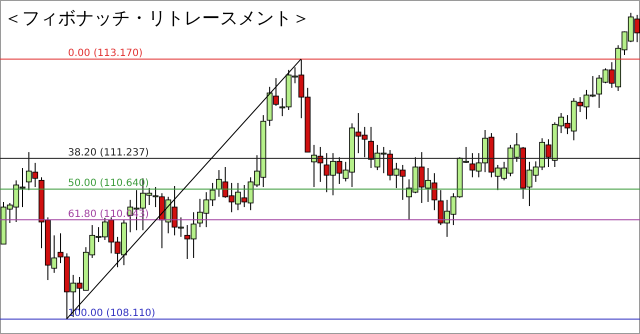 The height and width of the screenshot is (334, 640). What do you see at coordinates (109, 152) in the screenshot?
I see `ref-line-label: 38.20 (111.237)` at bounding box center [109, 152].